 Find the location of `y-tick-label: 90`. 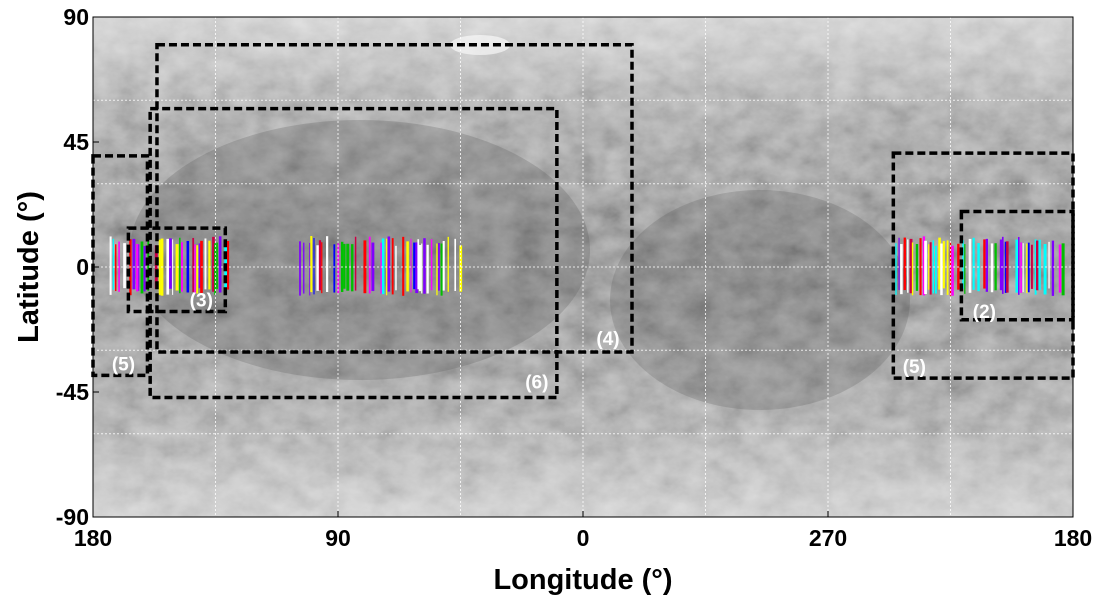

y-tick-label: 90 is located at coordinates (76, 17).